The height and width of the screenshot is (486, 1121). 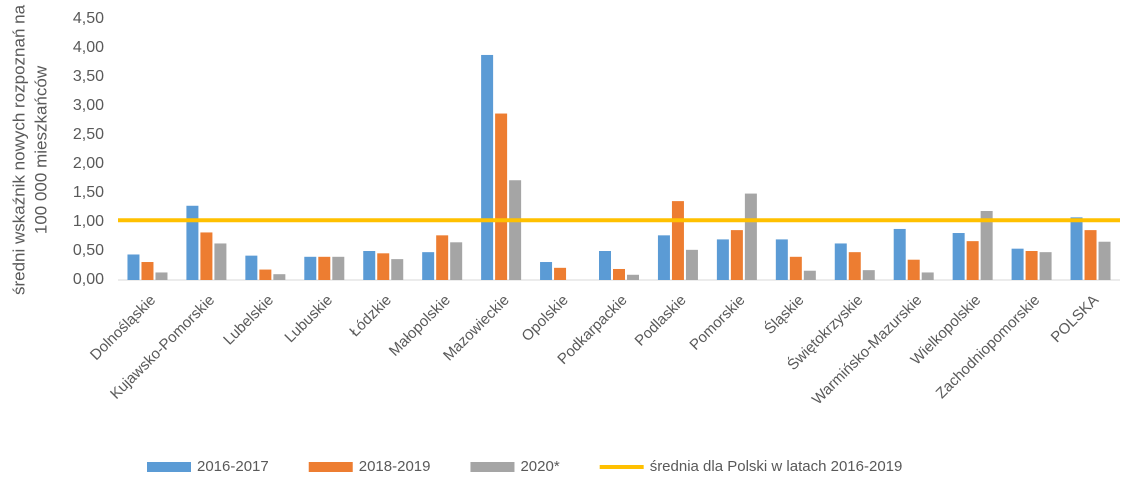 I want to click on y-tick-label: 2,00, so click(x=88, y=163).